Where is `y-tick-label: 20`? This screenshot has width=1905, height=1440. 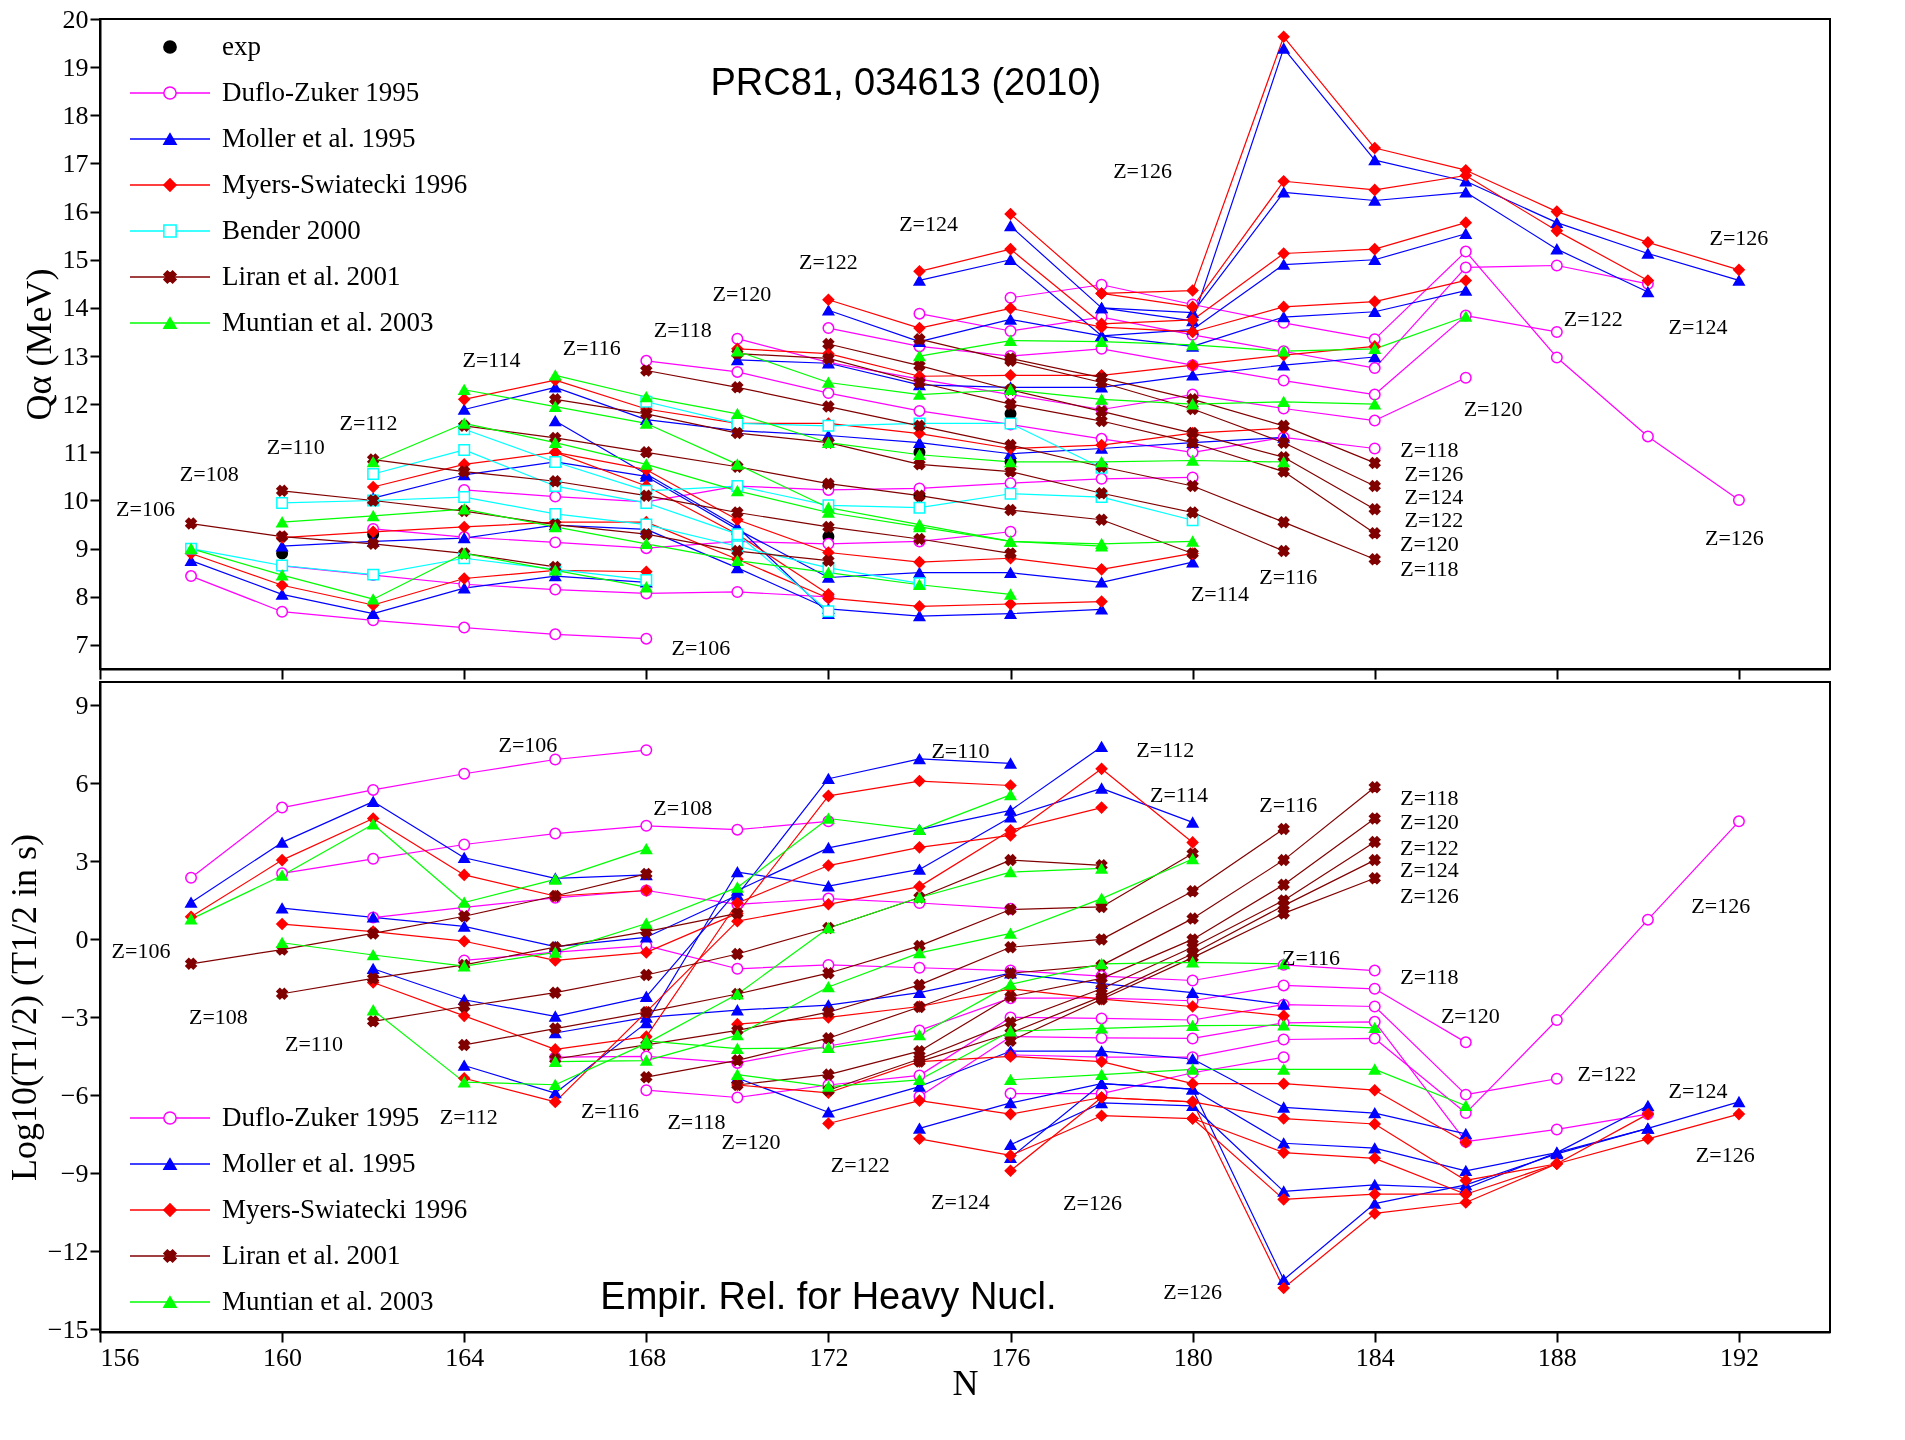
y-tick-label: 20 is located at coordinates (75, 19).